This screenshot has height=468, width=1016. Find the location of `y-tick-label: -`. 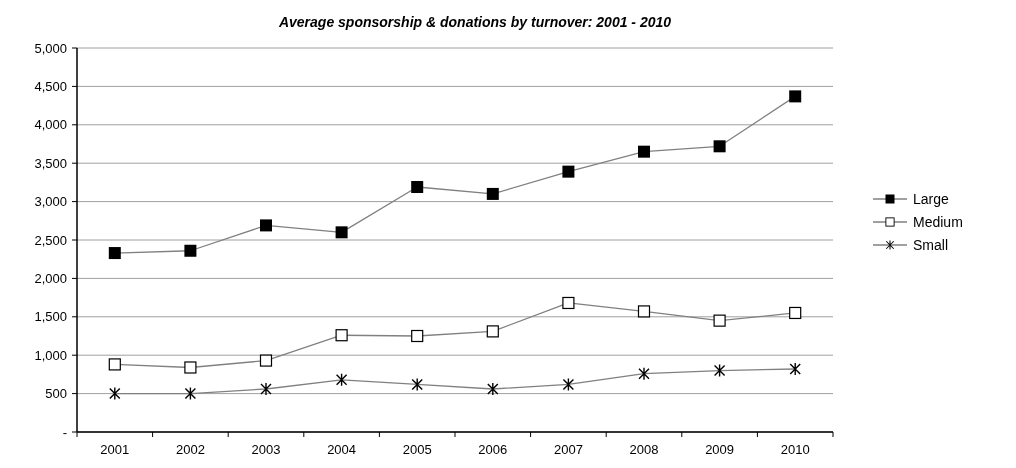

y-tick-label: - is located at coordinates (64, 432).